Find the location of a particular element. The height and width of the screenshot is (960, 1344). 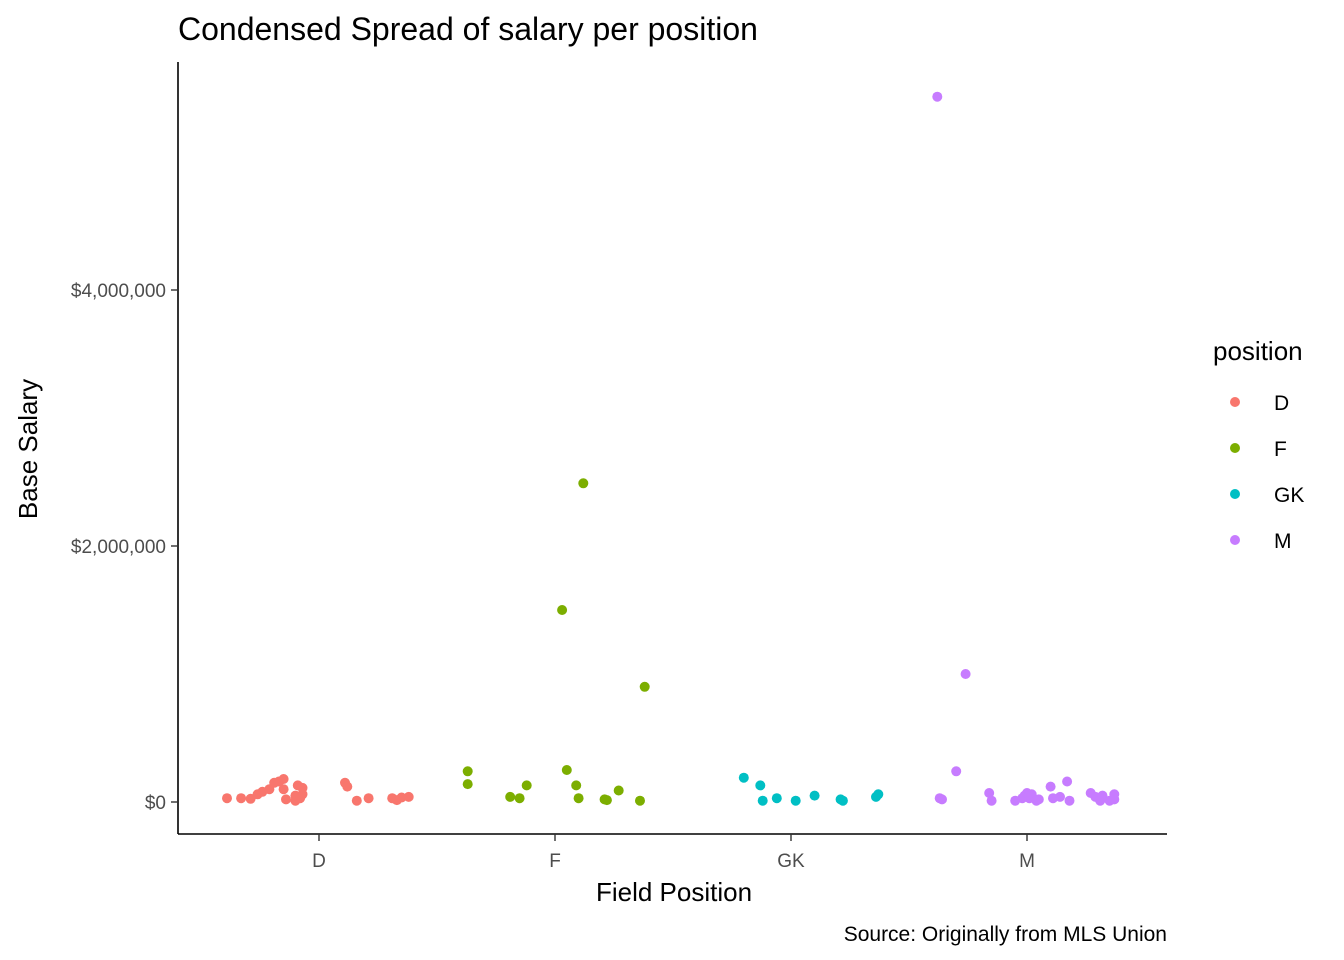

legend-label: GK is located at coordinates (1289, 495).